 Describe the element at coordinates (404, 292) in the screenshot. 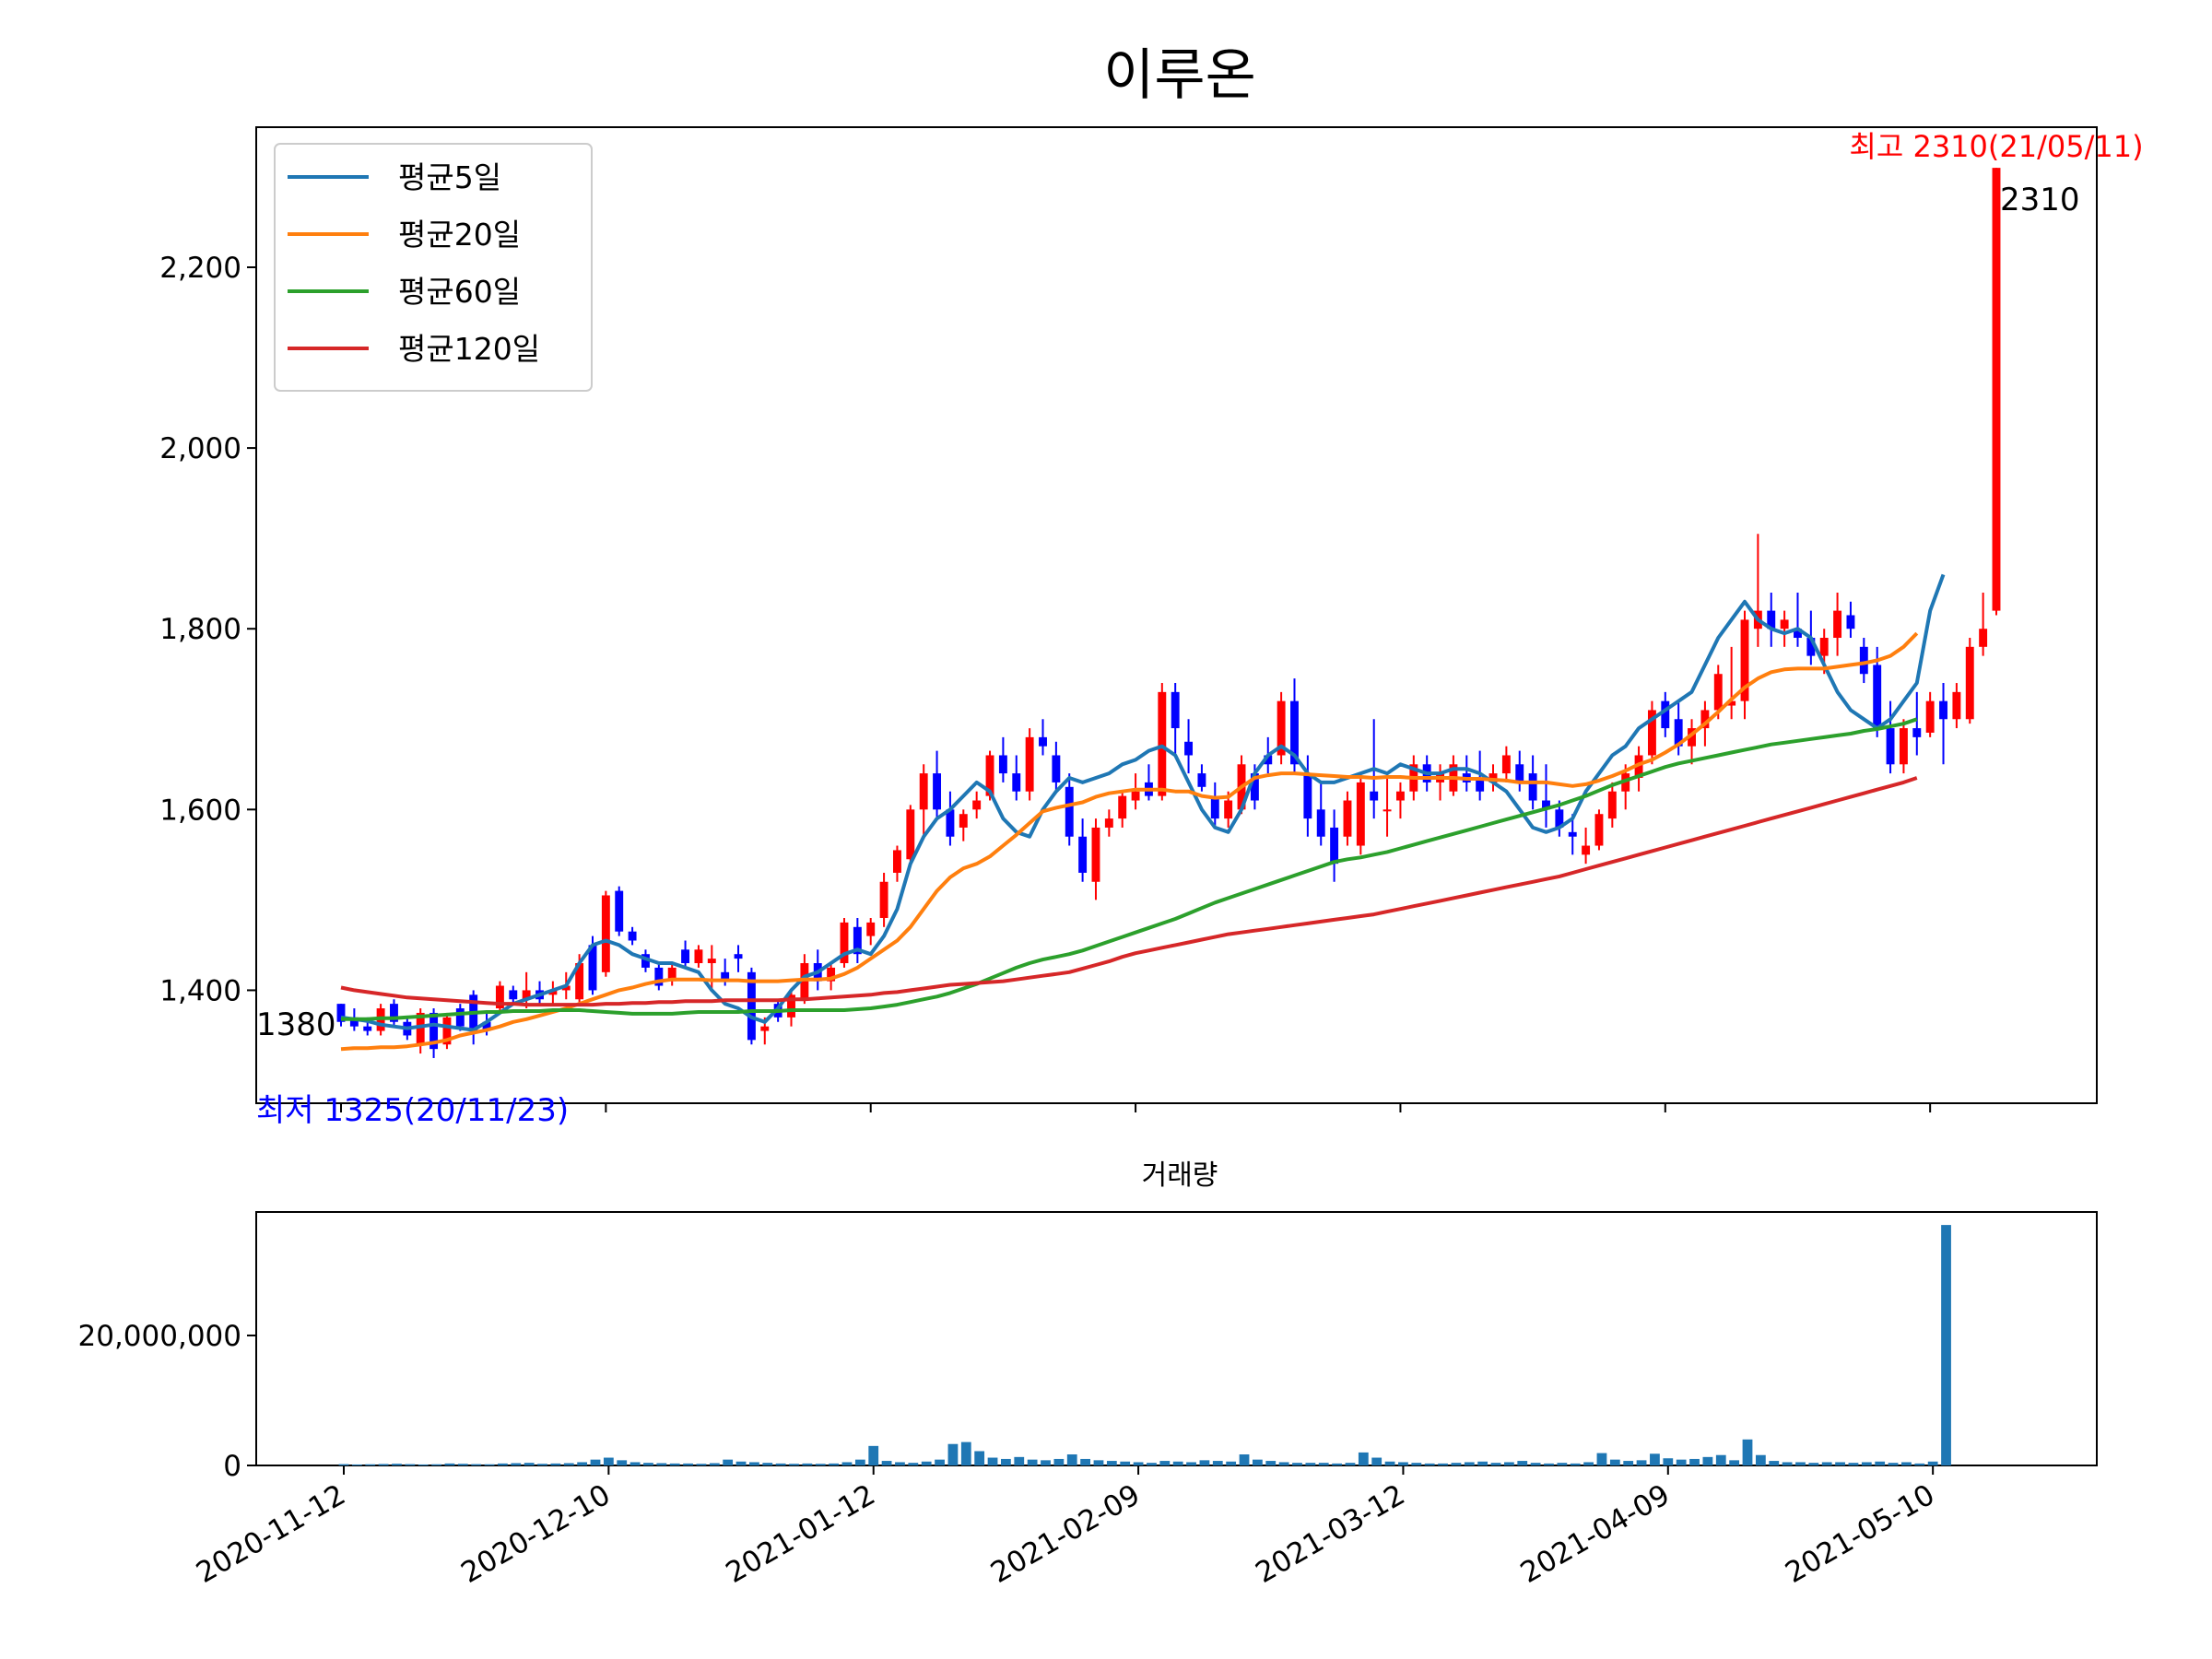

I see `legend-entry: 평균60일` at that location.